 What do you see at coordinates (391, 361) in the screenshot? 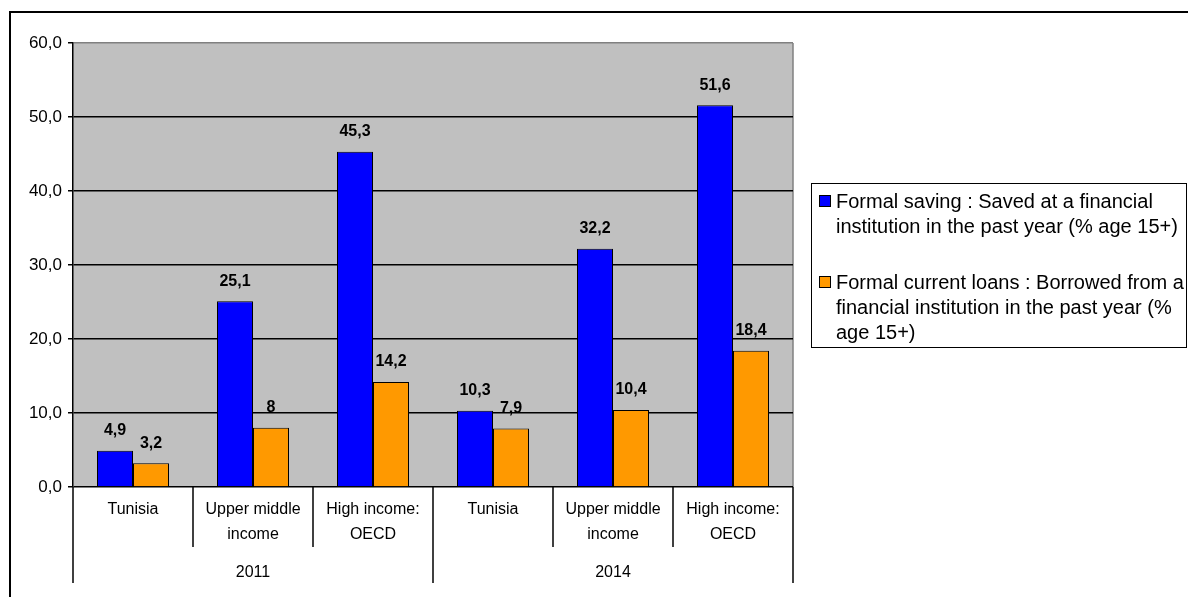
I see `data-label: 14,2` at bounding box center [391, 361].